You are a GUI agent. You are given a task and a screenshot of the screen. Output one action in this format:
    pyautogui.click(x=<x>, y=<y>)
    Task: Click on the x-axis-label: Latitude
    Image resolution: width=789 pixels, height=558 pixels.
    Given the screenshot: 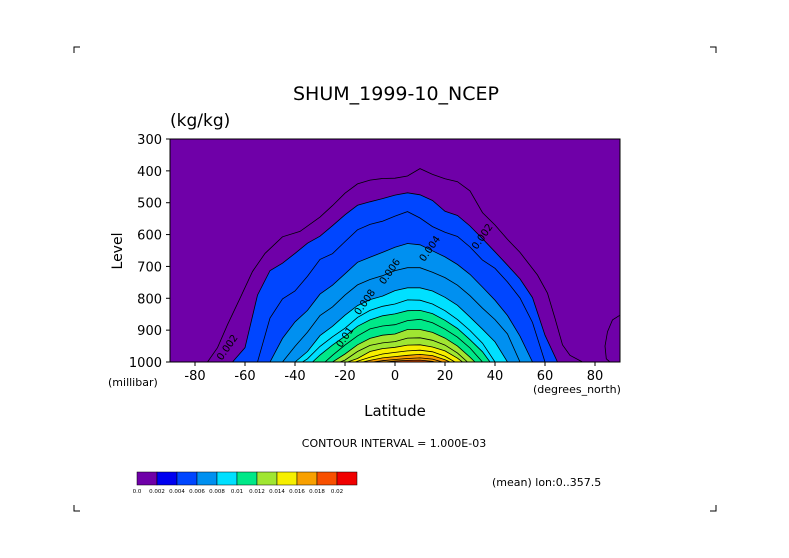 What is the action you would take?
    pyautogui.click(x=395, y=411)
    